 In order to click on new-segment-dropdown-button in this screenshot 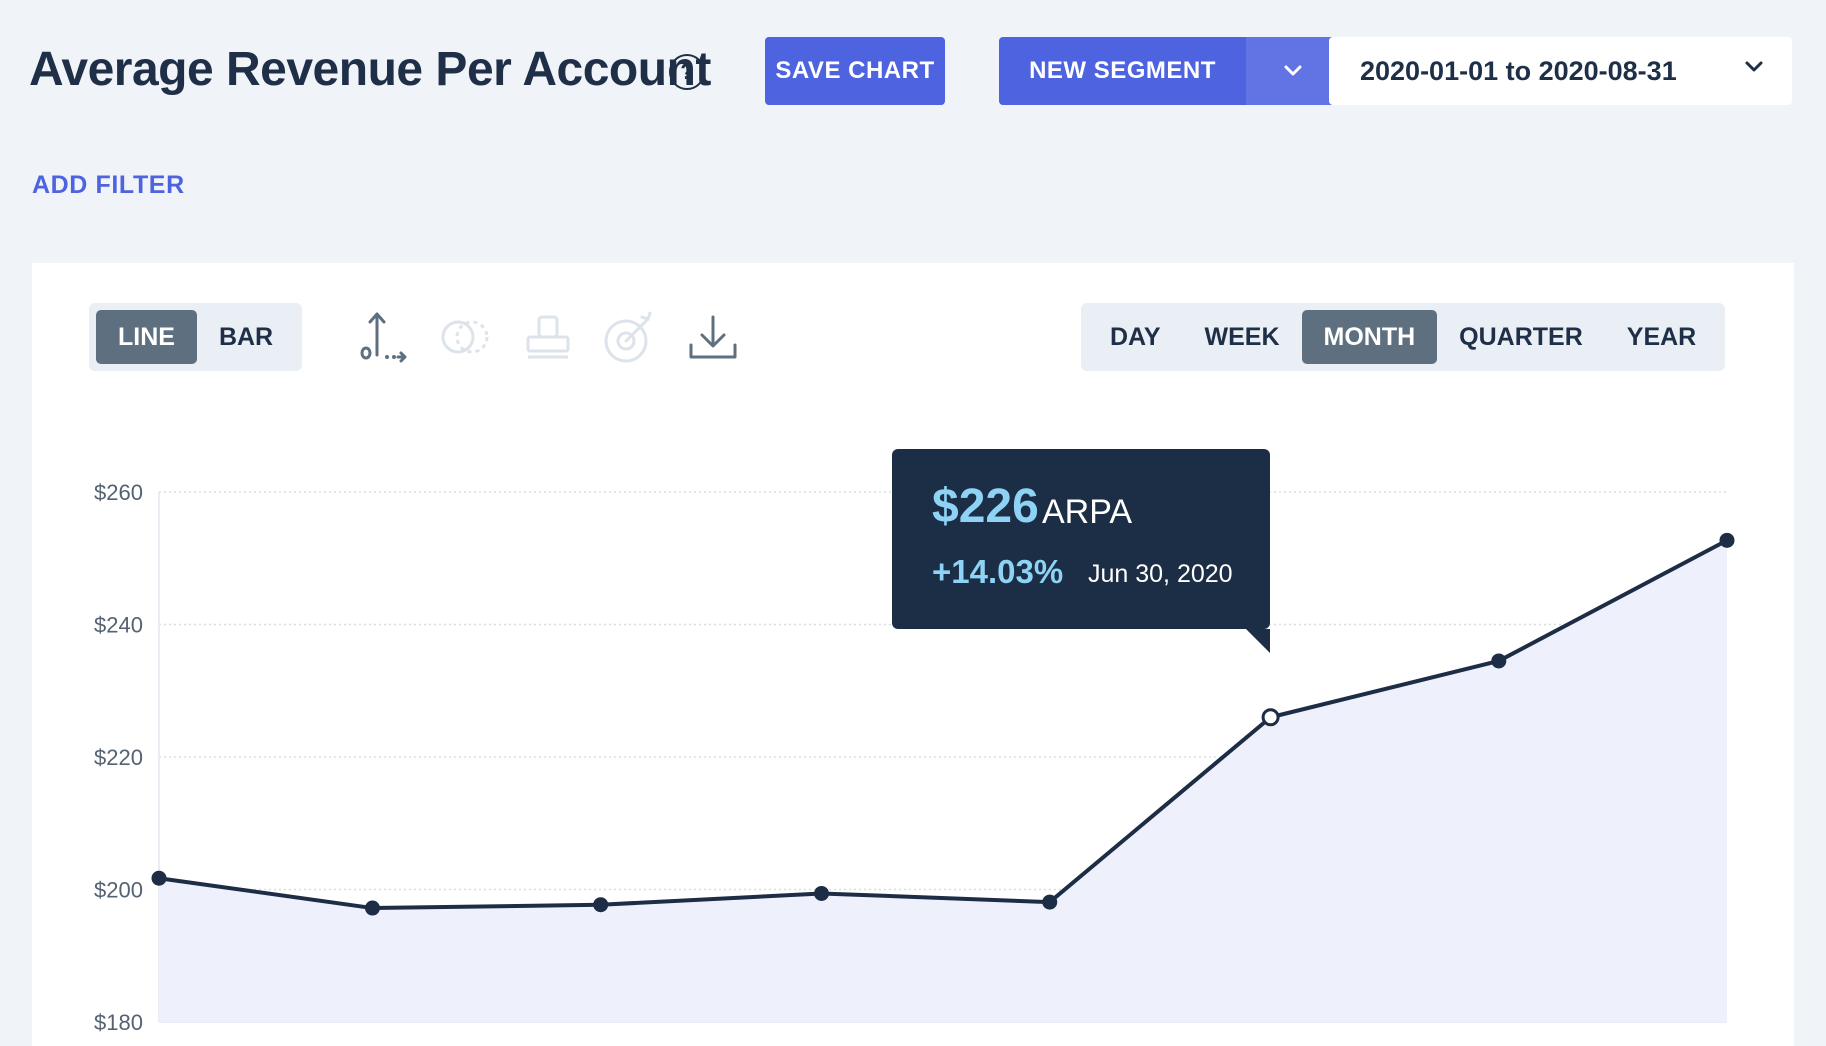, I will do `click(1292, 71)`.